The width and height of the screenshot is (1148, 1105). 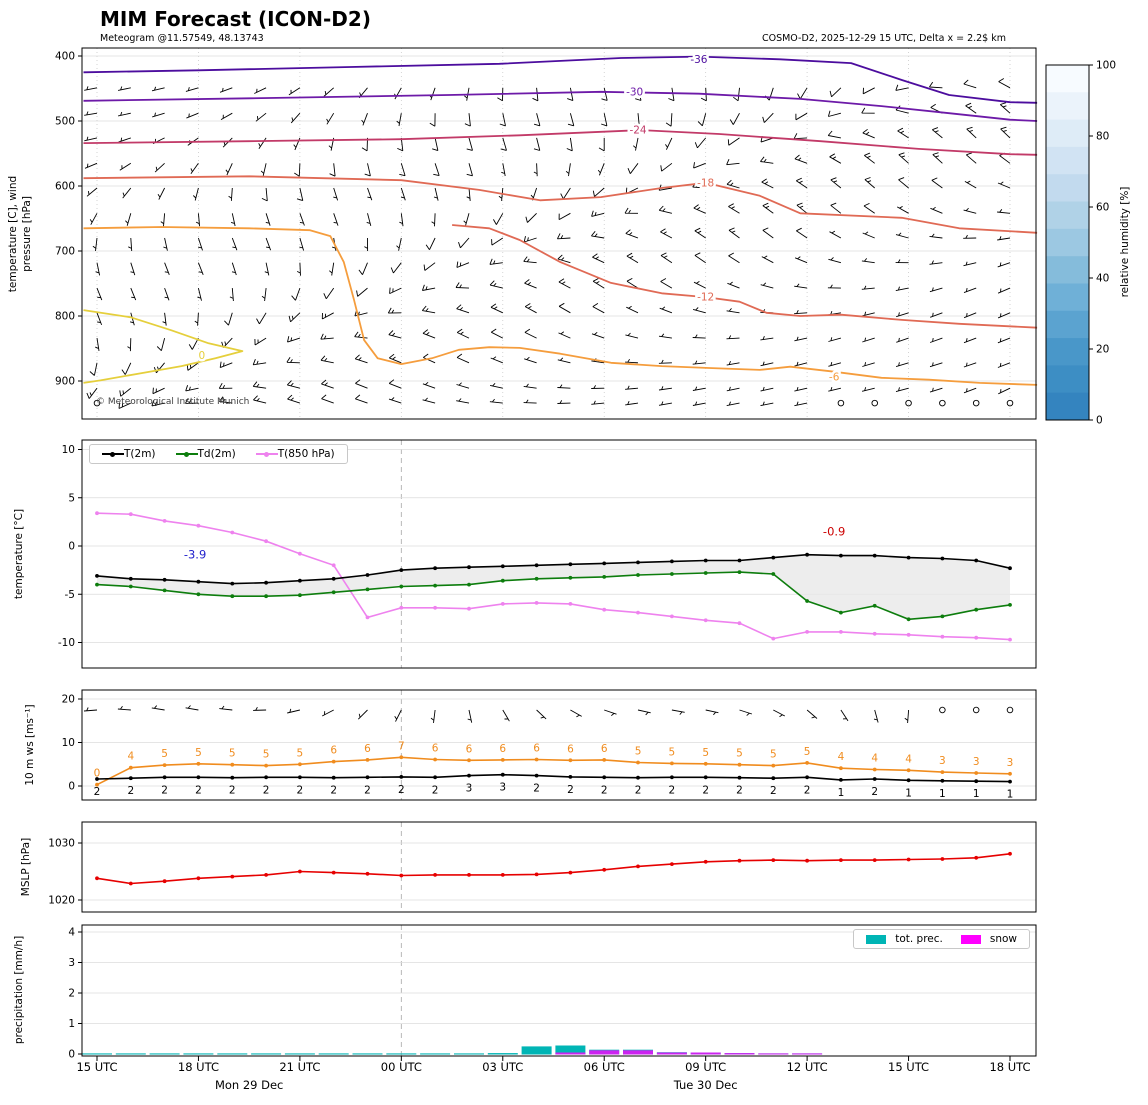 I want to click on wind-value-label: 1, so click(x=841, y=793).